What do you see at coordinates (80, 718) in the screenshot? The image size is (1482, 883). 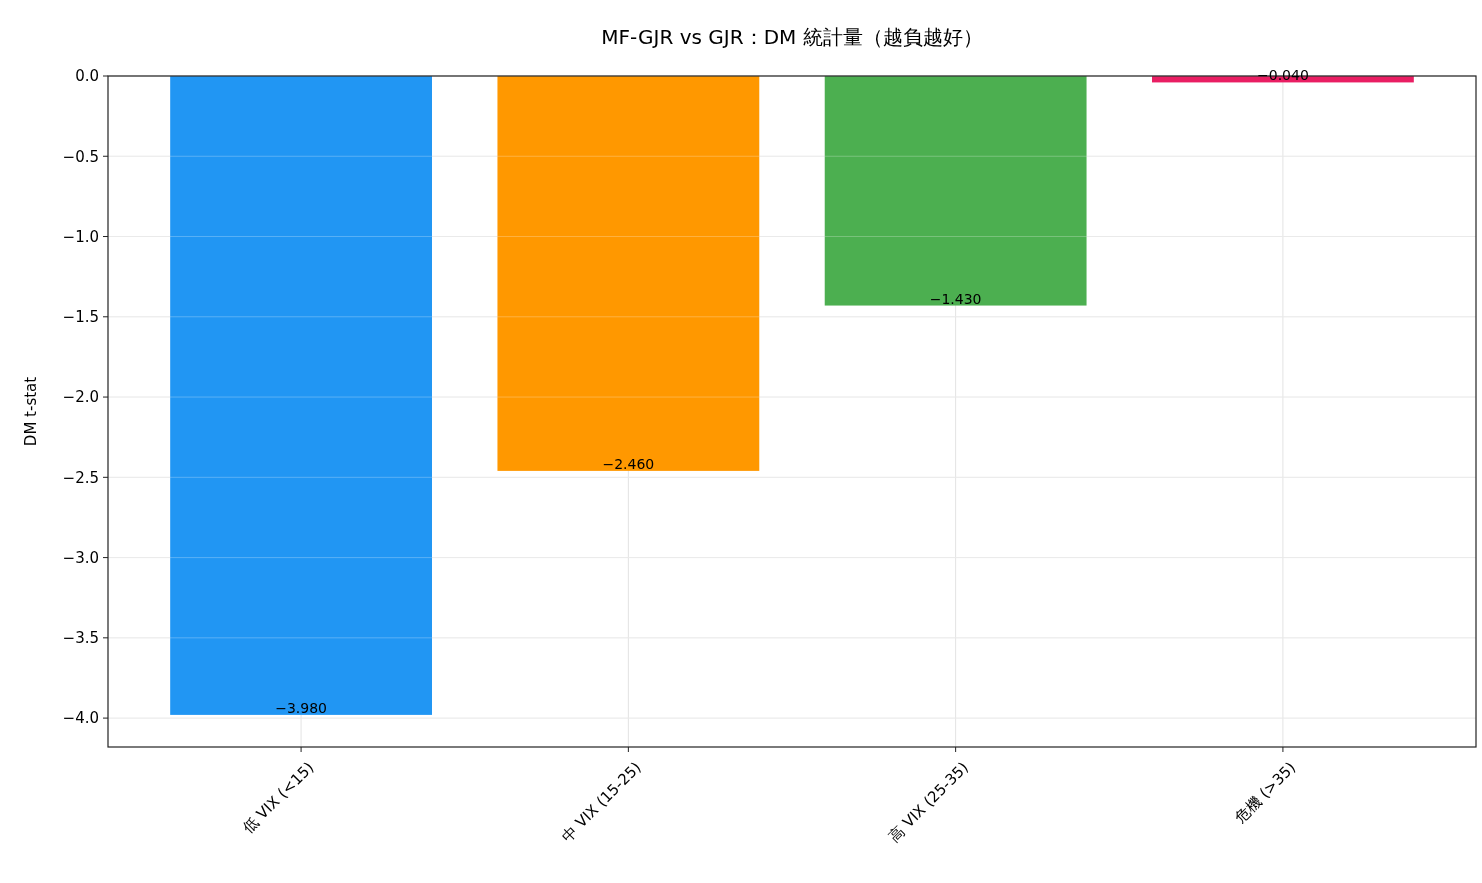 I see `y-tick-label: −4.0` at bounding box center [80, 718].